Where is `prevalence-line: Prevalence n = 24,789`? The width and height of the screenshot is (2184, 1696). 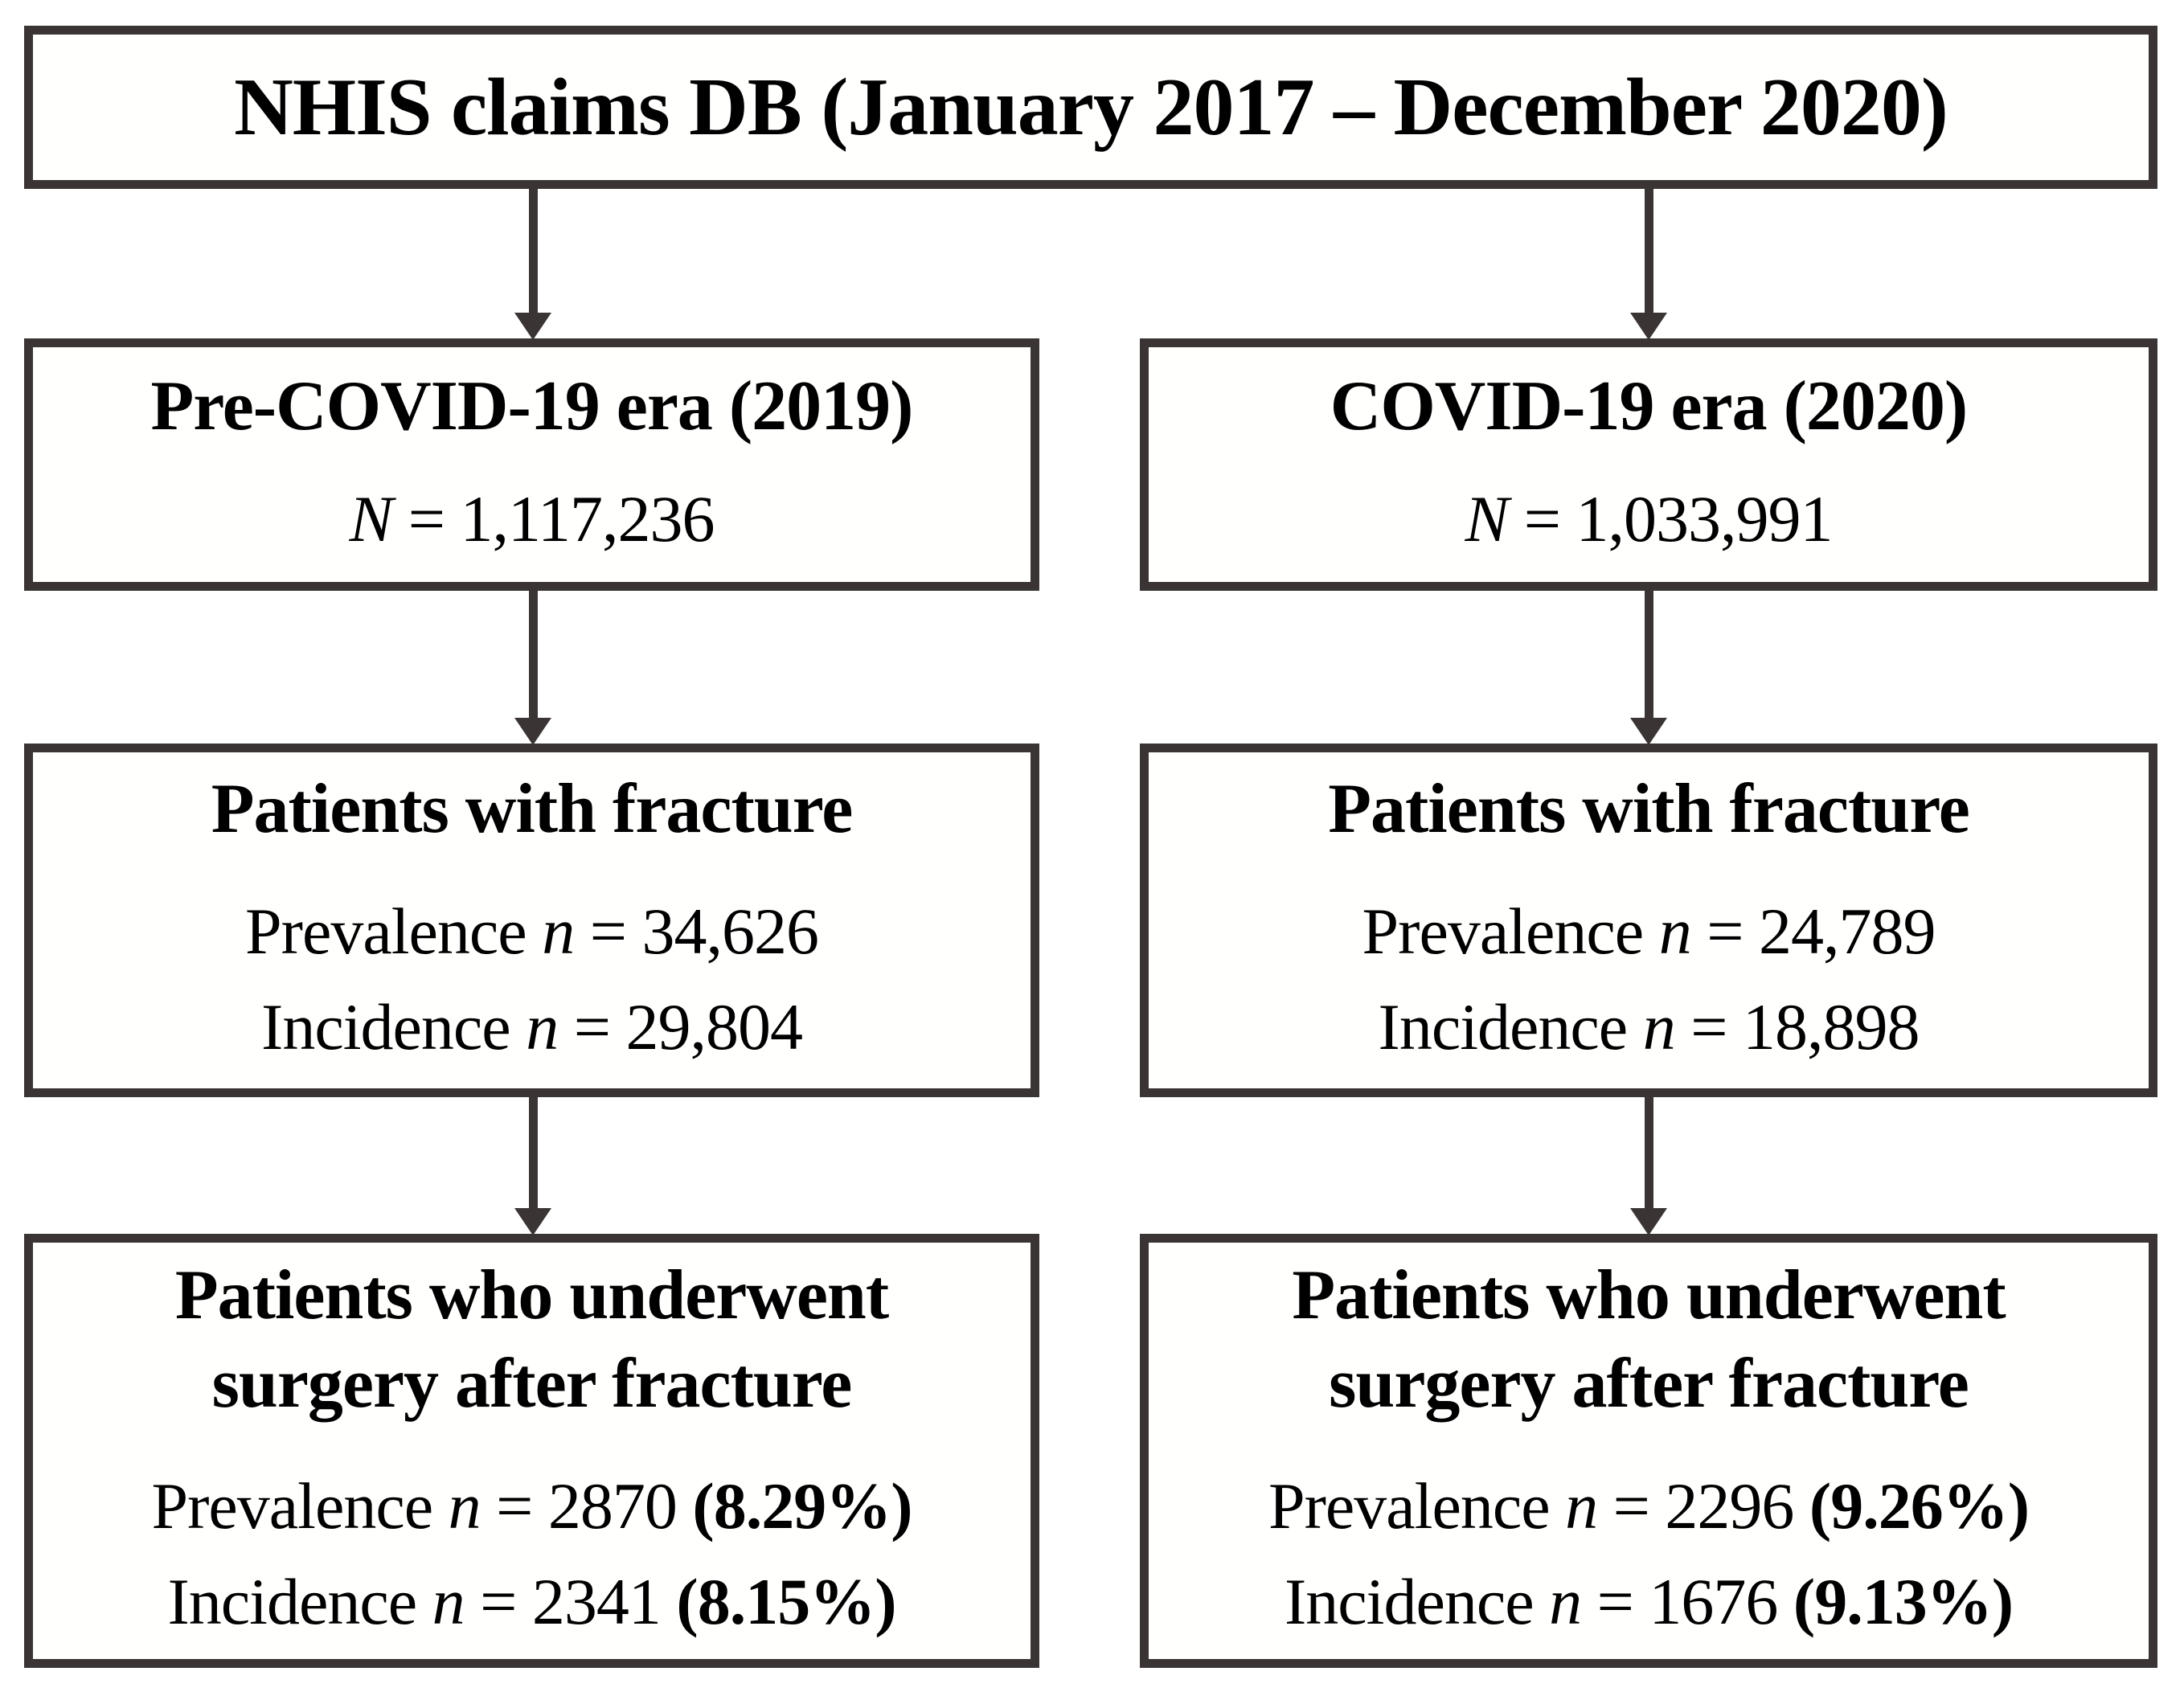 prevalence-line: Prevalence n = 24,789 is located at coordinates (1649, 932).